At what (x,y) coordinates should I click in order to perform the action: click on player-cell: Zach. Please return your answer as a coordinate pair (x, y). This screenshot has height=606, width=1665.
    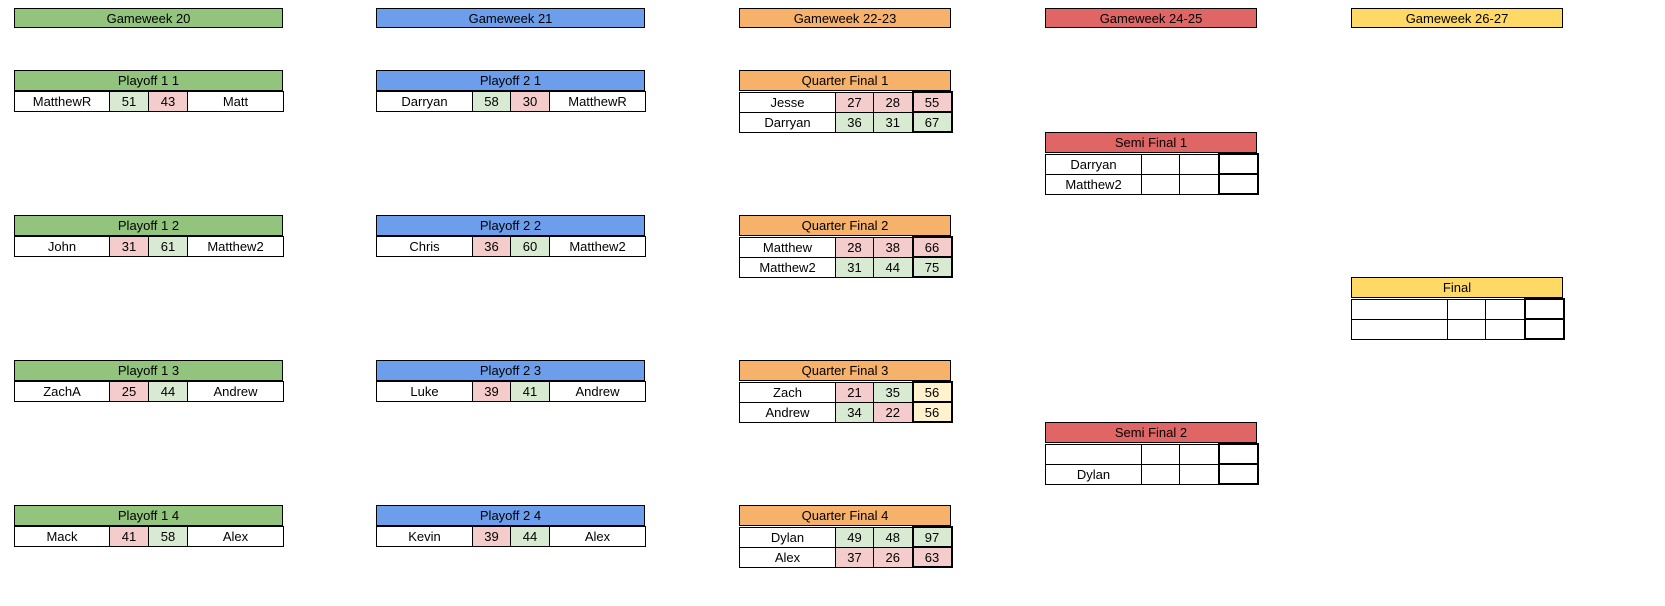
    Looking at the image, I should click on (787, 392).